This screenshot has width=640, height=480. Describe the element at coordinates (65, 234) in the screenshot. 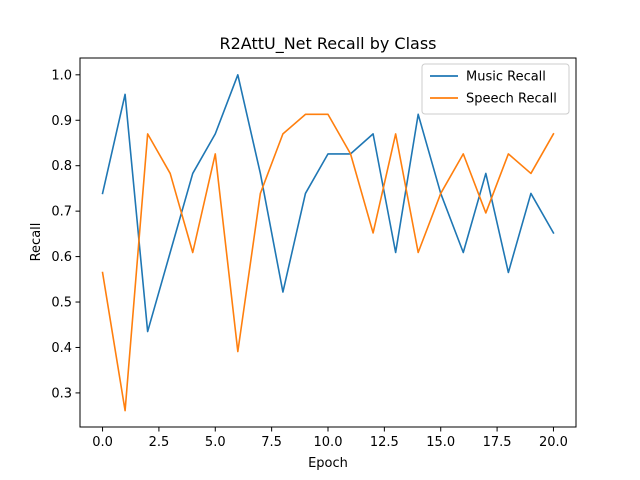

I see `y-axis-ticks: 0.3 0.4 0.5 0.6 0.7 0.8 0.9 1.0` at that location.